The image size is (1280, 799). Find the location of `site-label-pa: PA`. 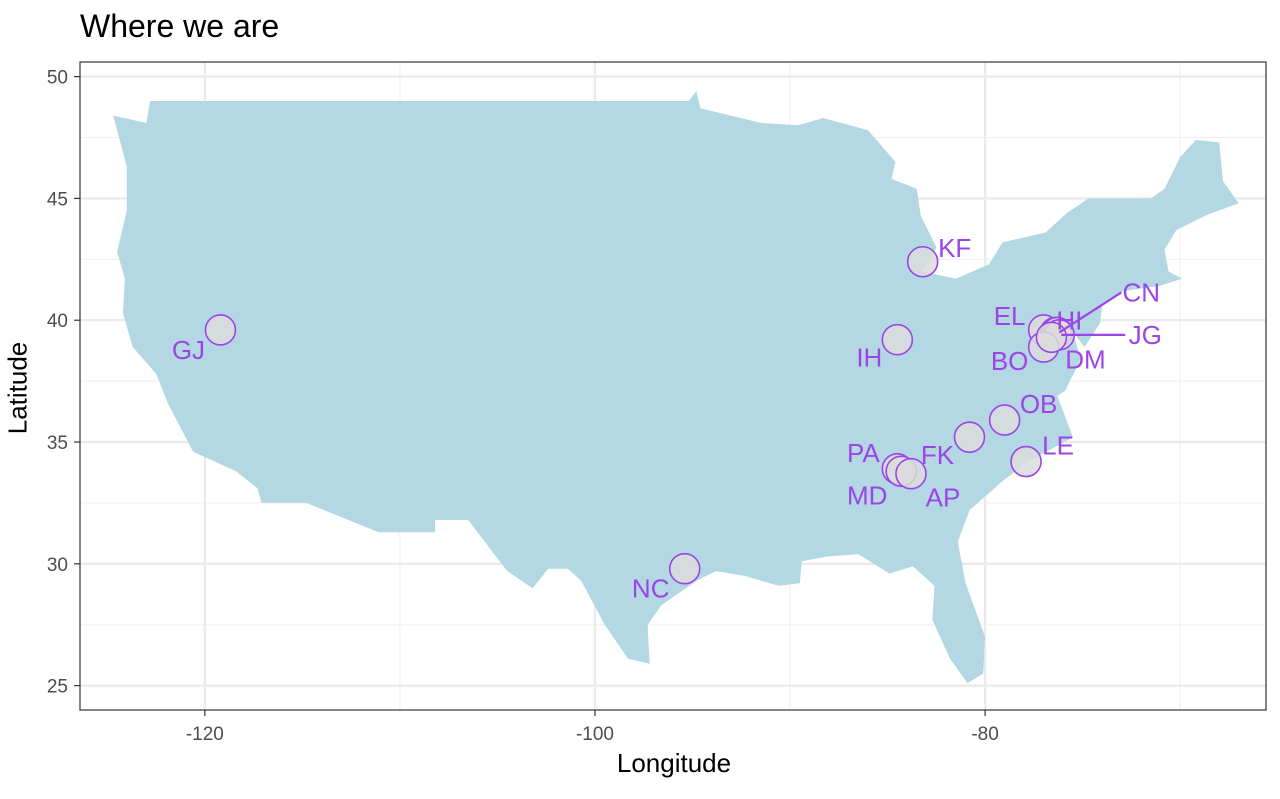

site-label-pa: PA is located at coordinates (863, 453).